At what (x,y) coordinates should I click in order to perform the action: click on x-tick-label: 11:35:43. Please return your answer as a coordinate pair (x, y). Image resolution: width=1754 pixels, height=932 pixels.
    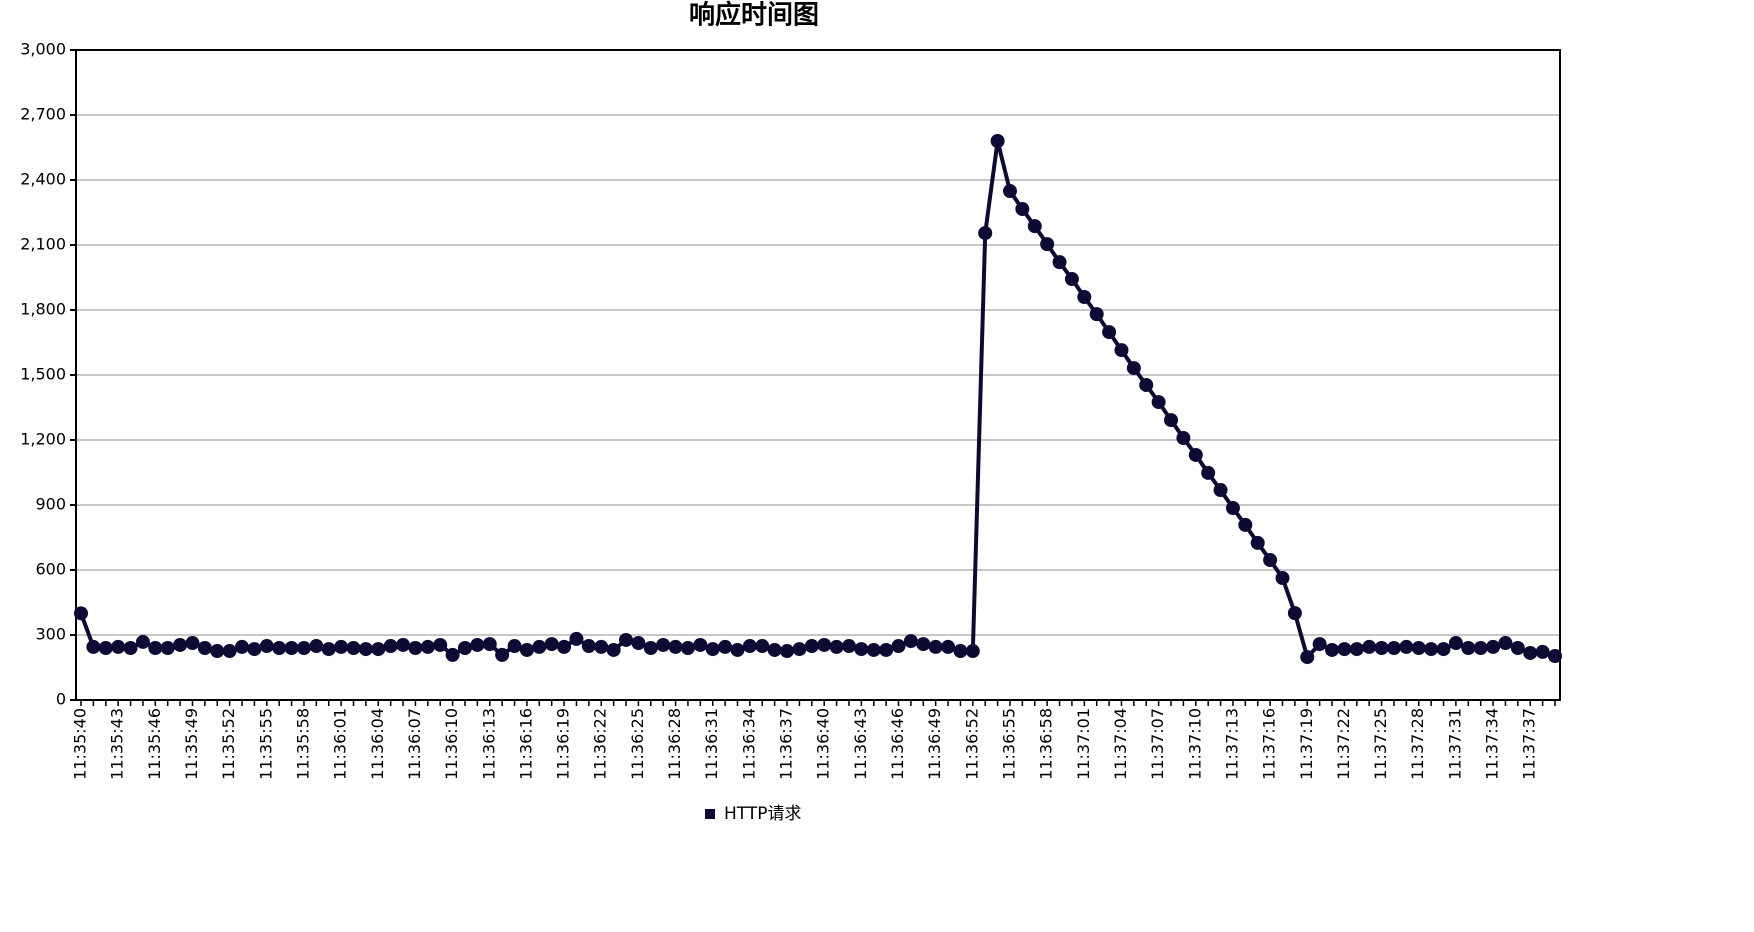
    Looking at the image, I should click on (117, 744).